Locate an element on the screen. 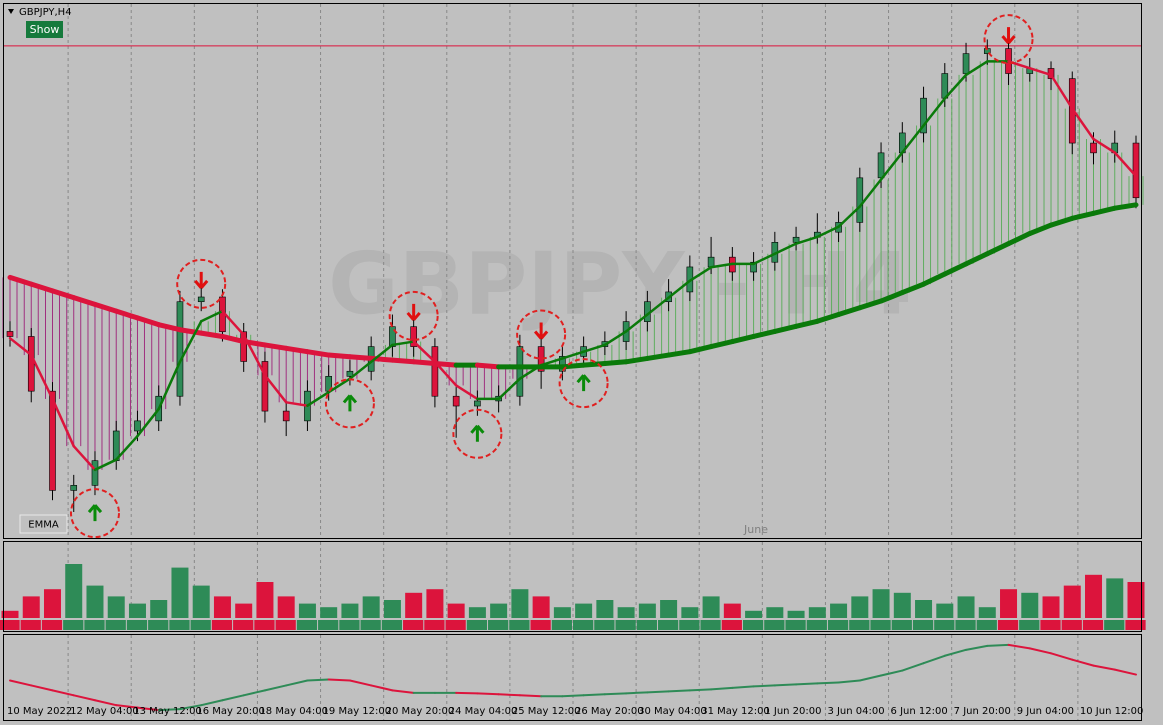  show-button is located at coordinates (44, 29).